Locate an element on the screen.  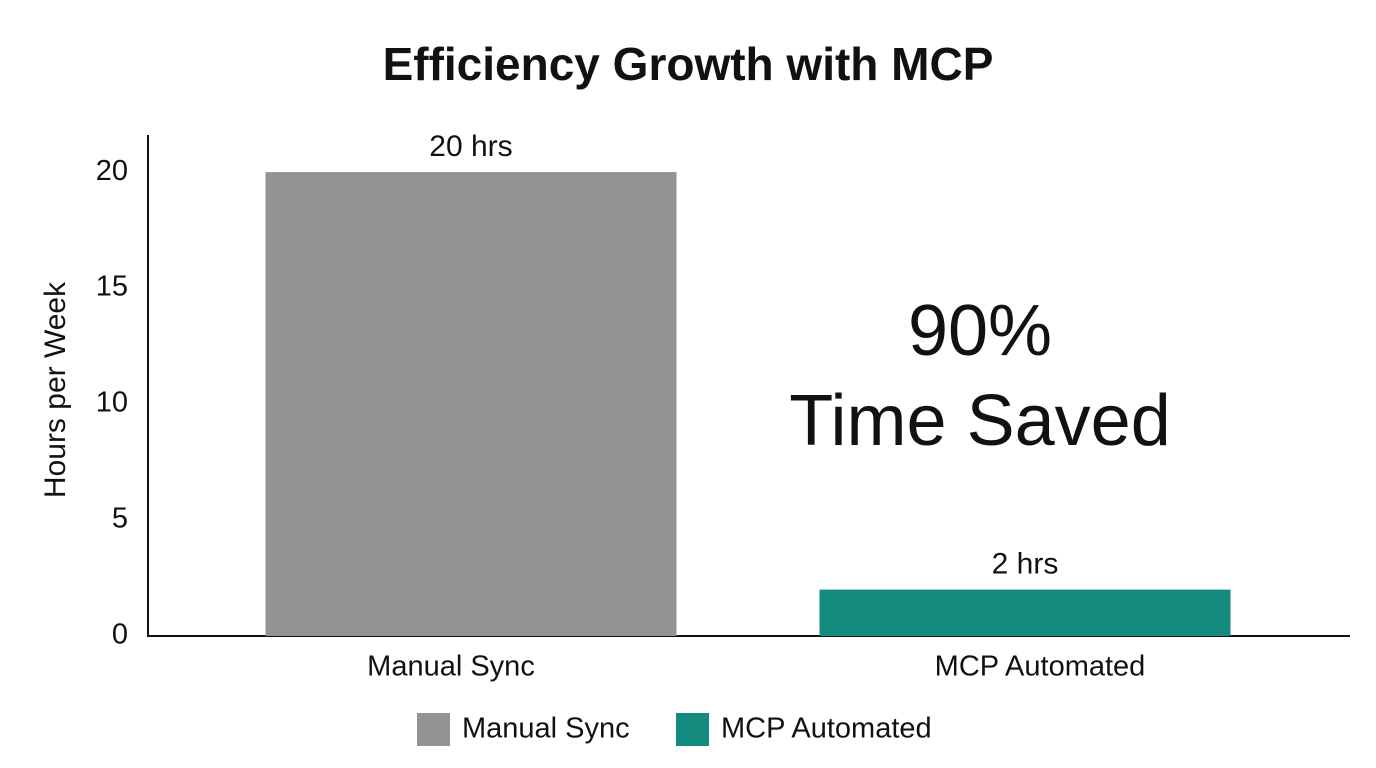
y-axis-label: Hours per Week is located at coordinates (55, 389).